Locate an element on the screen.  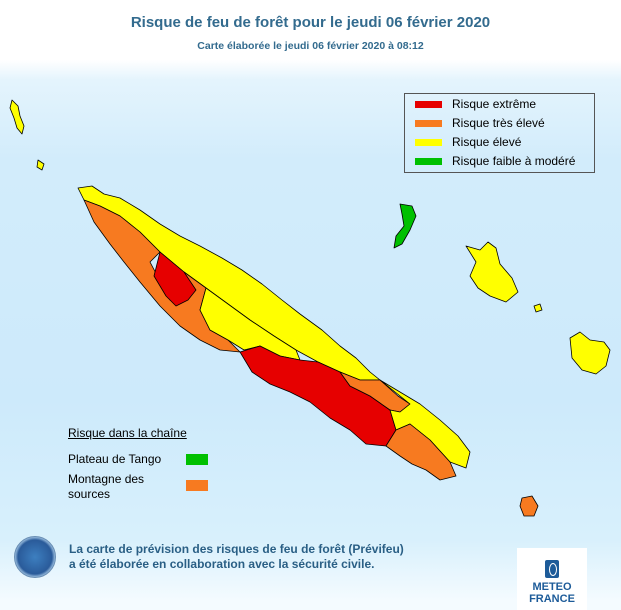
region-tiga is located at coordinates (538, 308).